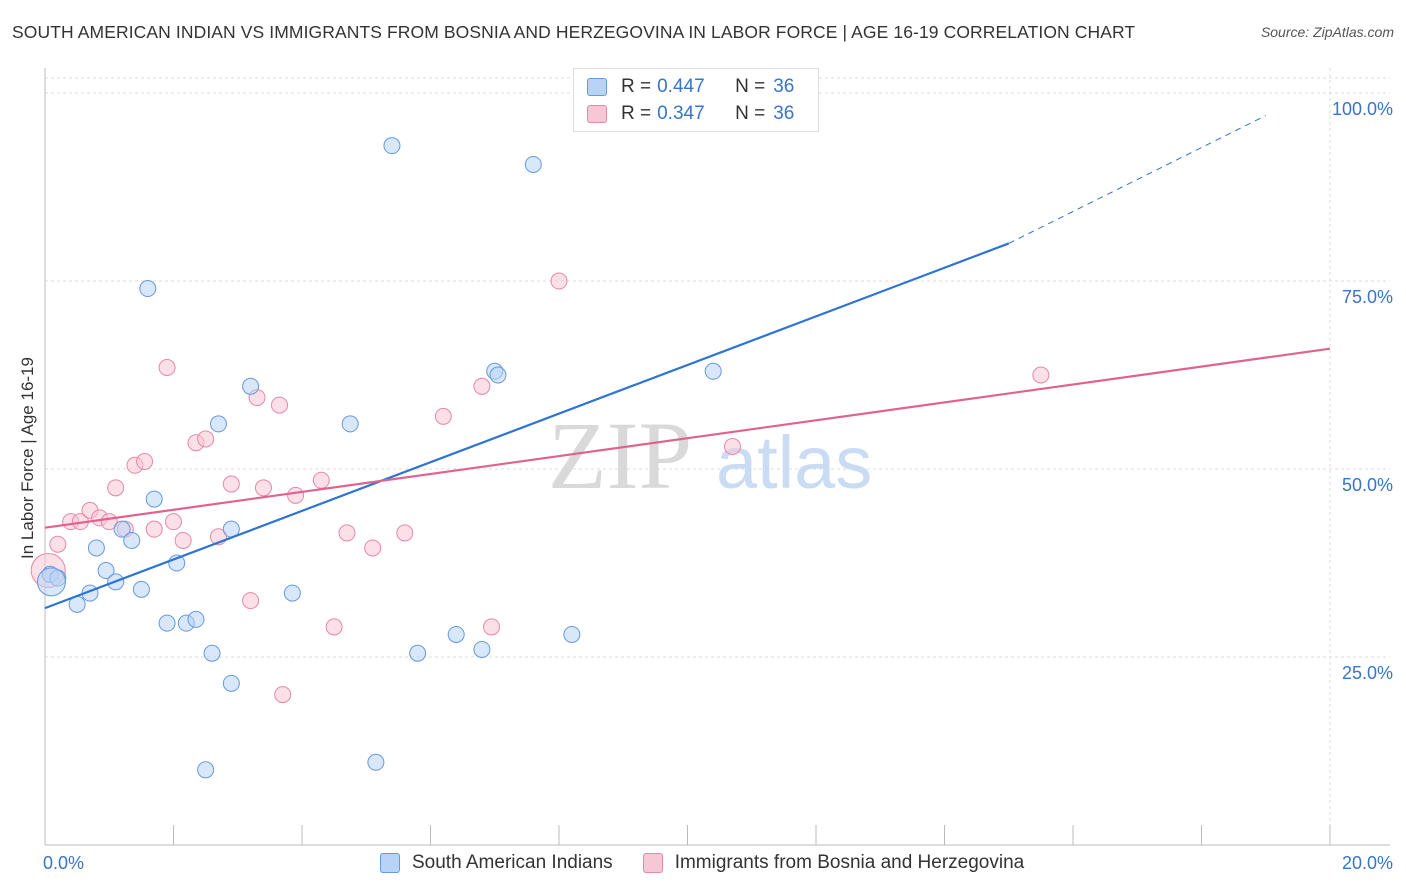 The height and width of the screenshot is (892, 1406). Describe the element at coordinates (620, 455) in the screenshot. I see `watermark-zip: ZIP` at that location.